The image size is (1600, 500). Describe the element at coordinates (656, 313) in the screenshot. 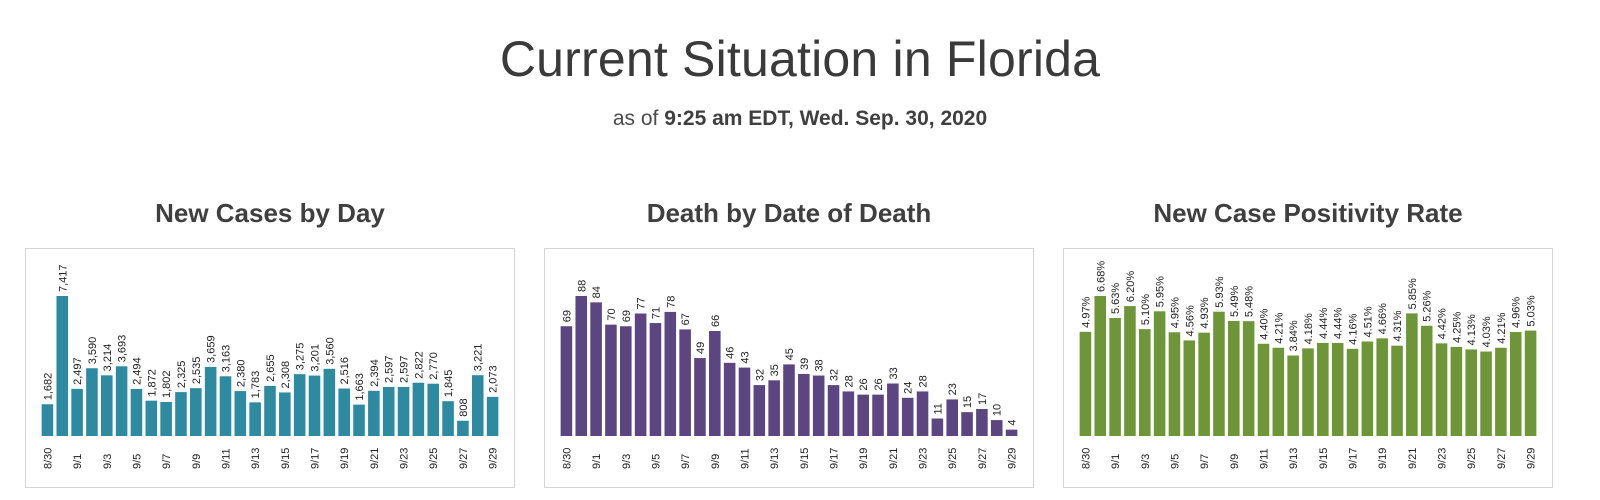

I see `deaths-data-label: 71` at that location.